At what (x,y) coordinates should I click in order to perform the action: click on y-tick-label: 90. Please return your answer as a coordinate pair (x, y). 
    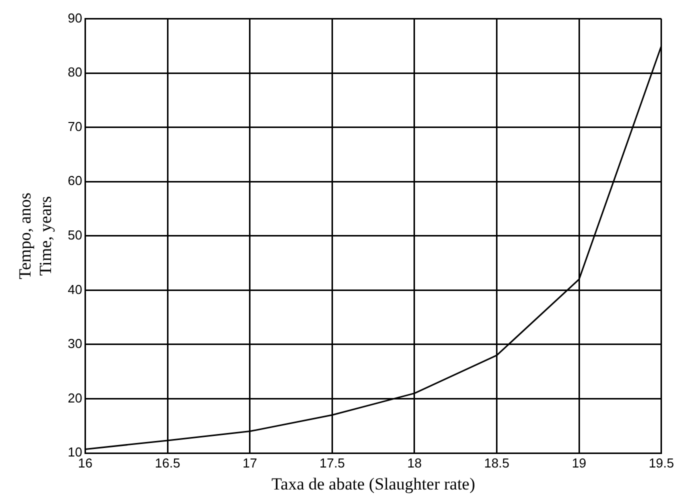
    Looking at the image, I should click on (75, 18).